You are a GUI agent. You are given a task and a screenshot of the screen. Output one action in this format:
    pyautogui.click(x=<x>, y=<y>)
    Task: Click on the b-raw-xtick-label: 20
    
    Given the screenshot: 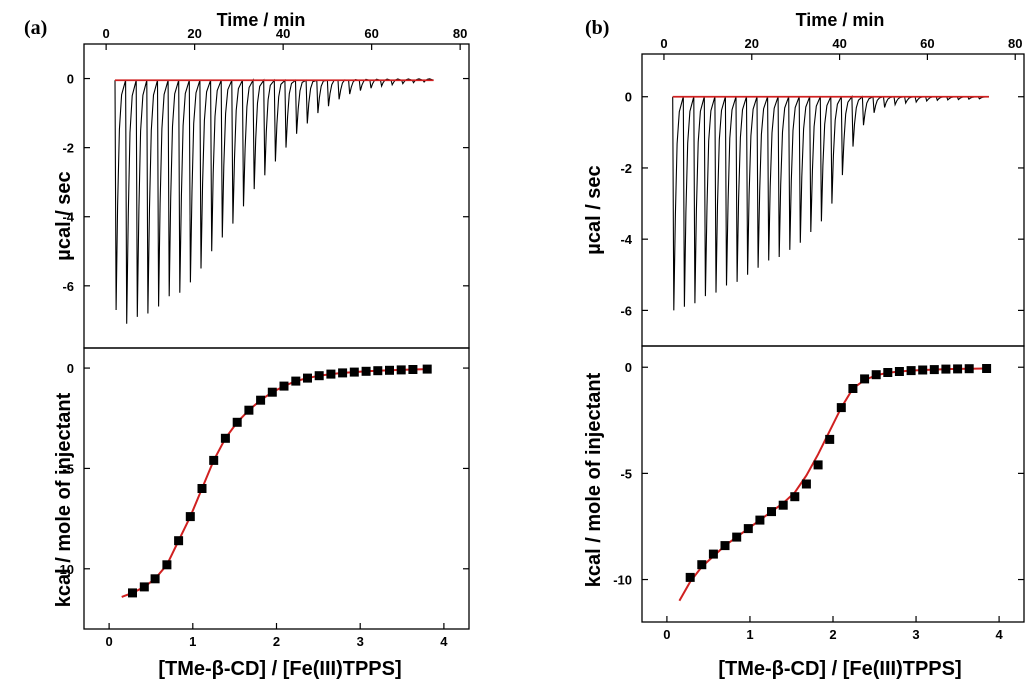 What is the action you would take?
    pyautogui.click(x=752, y=43)
    